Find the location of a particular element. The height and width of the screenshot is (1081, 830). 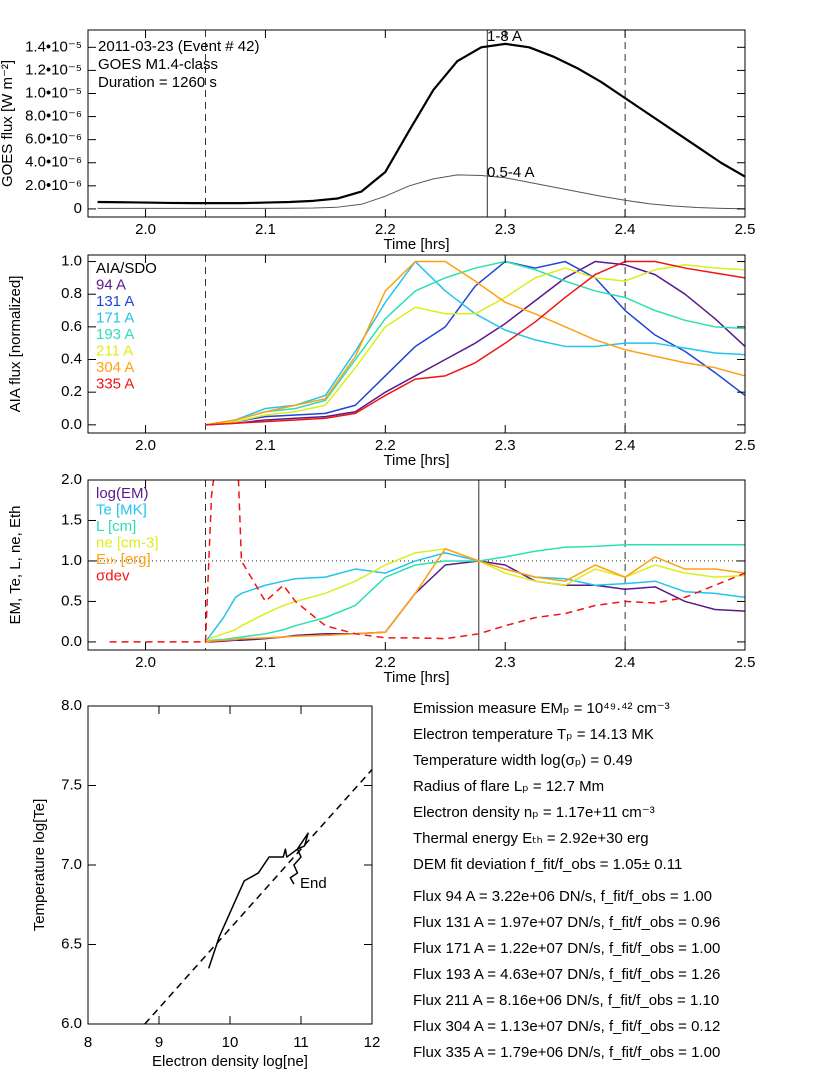

parameter: Emission measure EMₚ = 10⁴⁹·⁴² cm⁻³ is located at coordinates (541, 708).